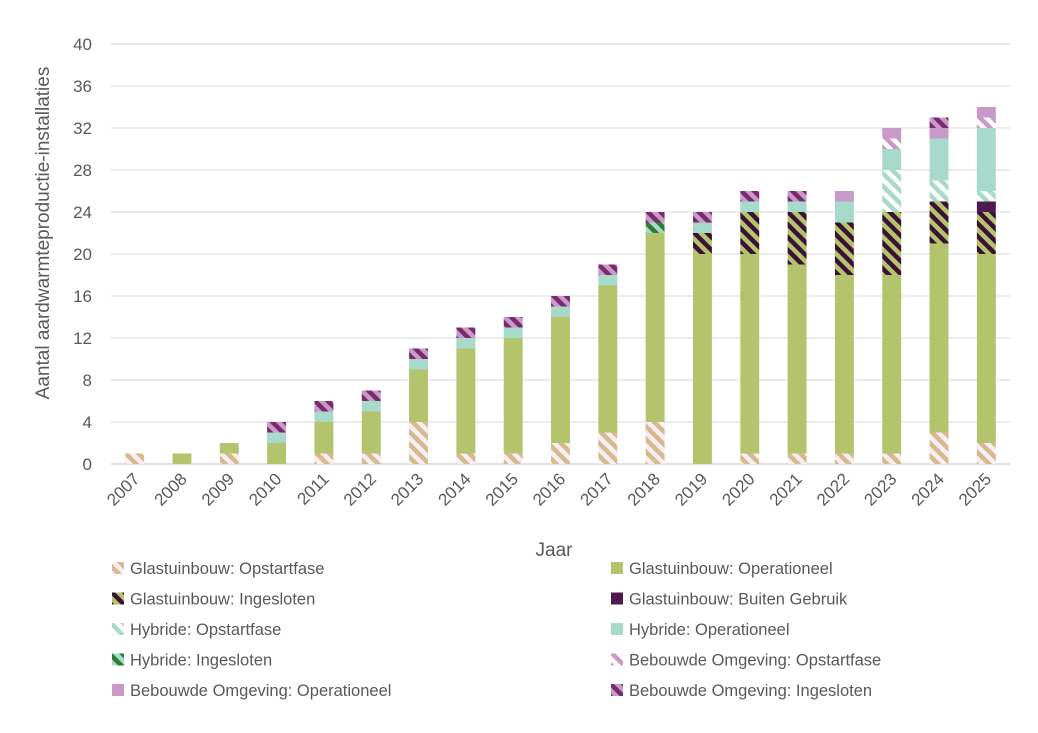  I want to click on x-tick-label: 2017, so click(596, 489).